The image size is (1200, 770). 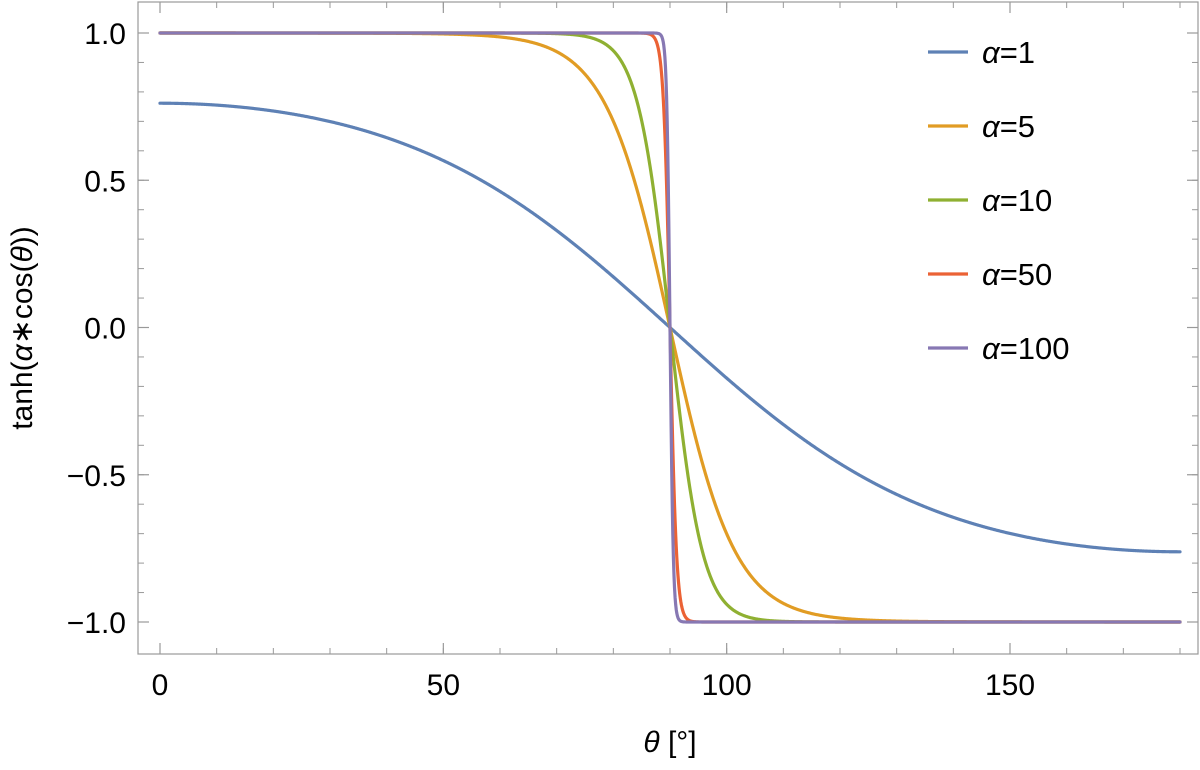 I want to click on x-tick-label: 0, so click(x=160, y=685).